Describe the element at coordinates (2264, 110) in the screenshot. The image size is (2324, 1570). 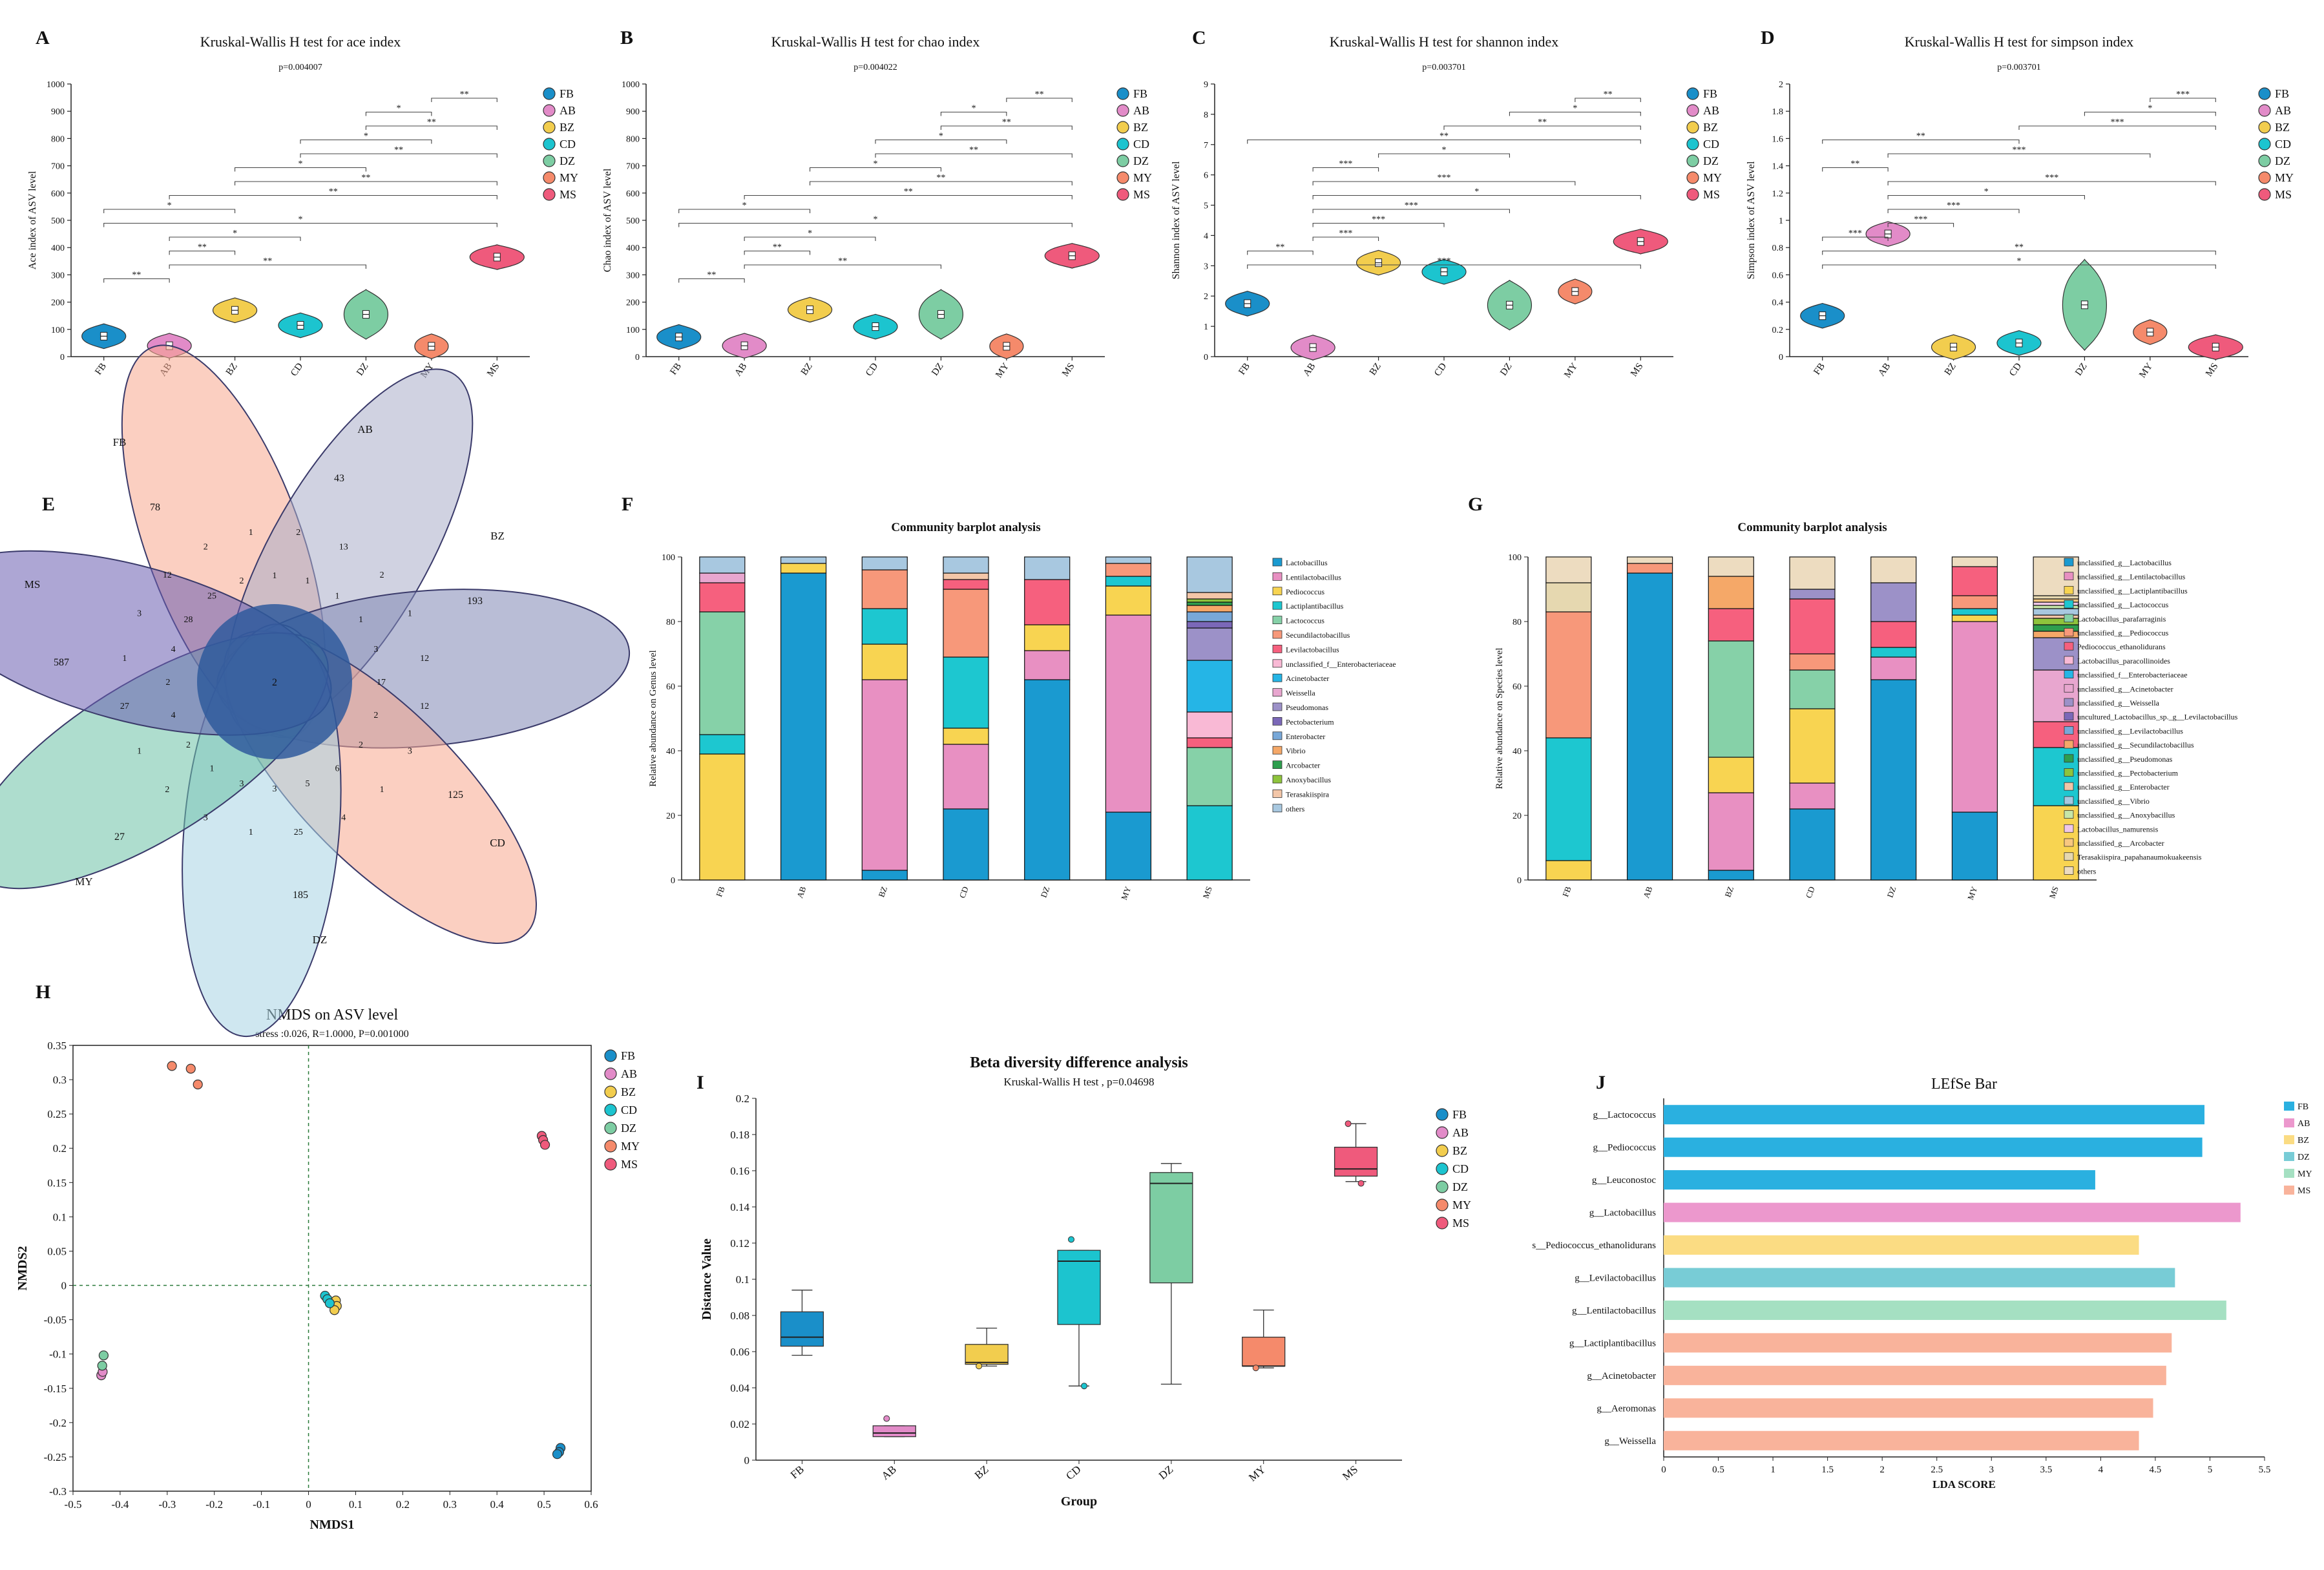
I see `legend-marker-ab` at that location.